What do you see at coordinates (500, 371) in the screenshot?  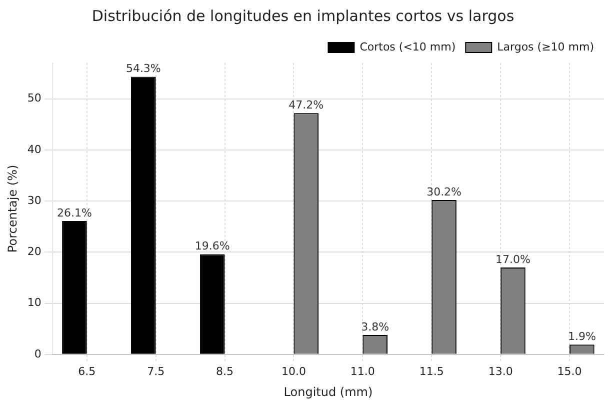 I see `x-tick-label: 13.0` at bounding box center [500, 371].